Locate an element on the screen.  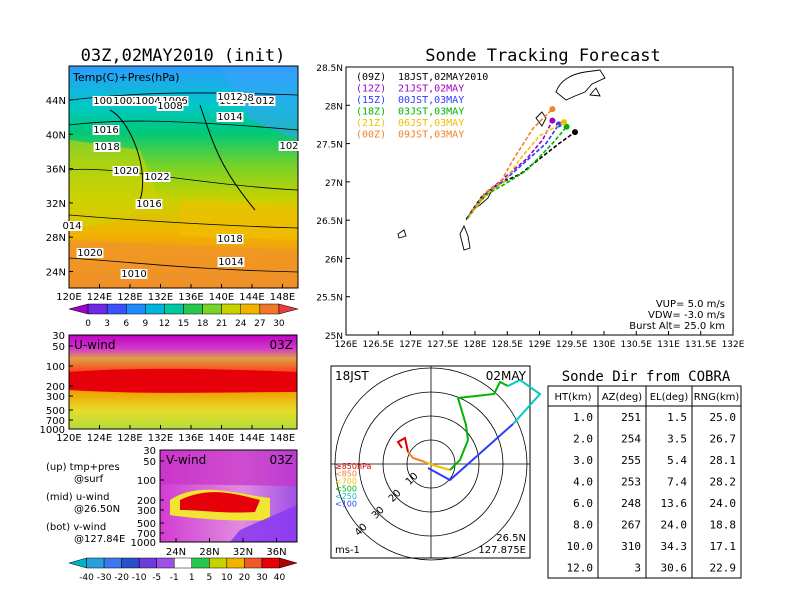
colorbar-tick-label: 21 is located at coordinates (221, 324).